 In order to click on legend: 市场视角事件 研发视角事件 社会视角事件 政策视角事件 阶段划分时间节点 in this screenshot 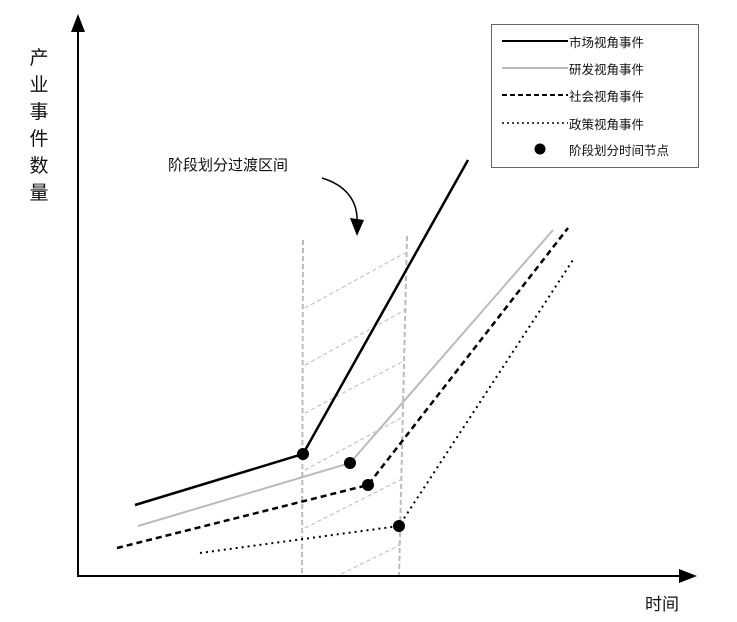, I will do `click(595, 96)`.